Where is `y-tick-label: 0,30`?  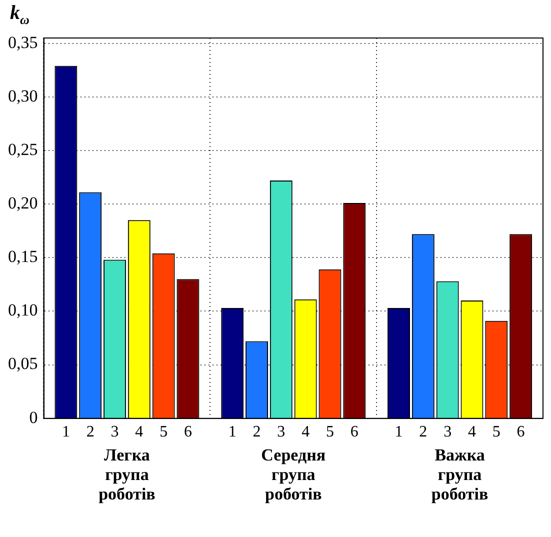 y-tick-label: 0,30 is located at coordinates (23, 96).